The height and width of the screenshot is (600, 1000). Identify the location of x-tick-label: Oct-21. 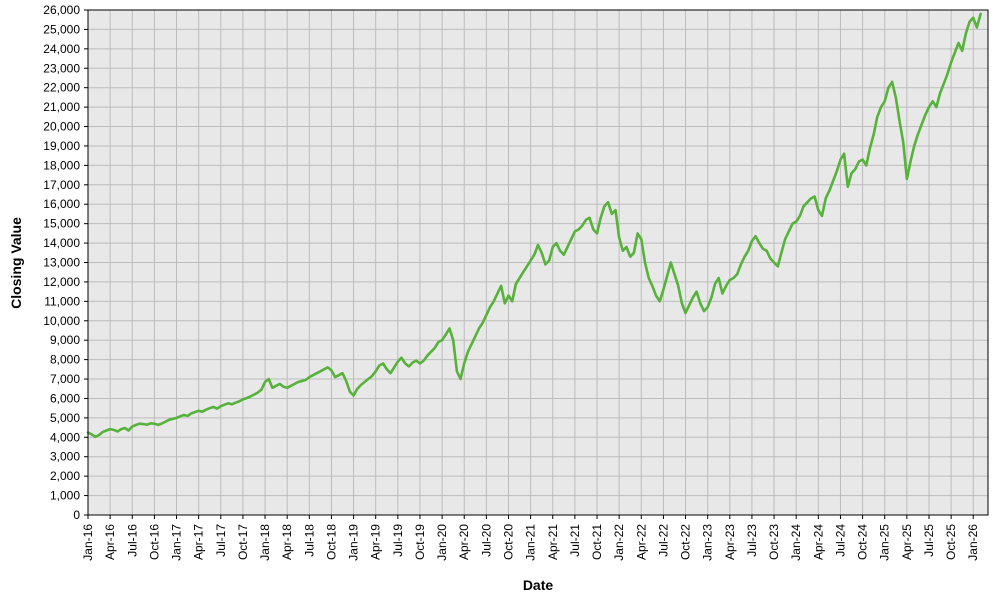
(597, 542).